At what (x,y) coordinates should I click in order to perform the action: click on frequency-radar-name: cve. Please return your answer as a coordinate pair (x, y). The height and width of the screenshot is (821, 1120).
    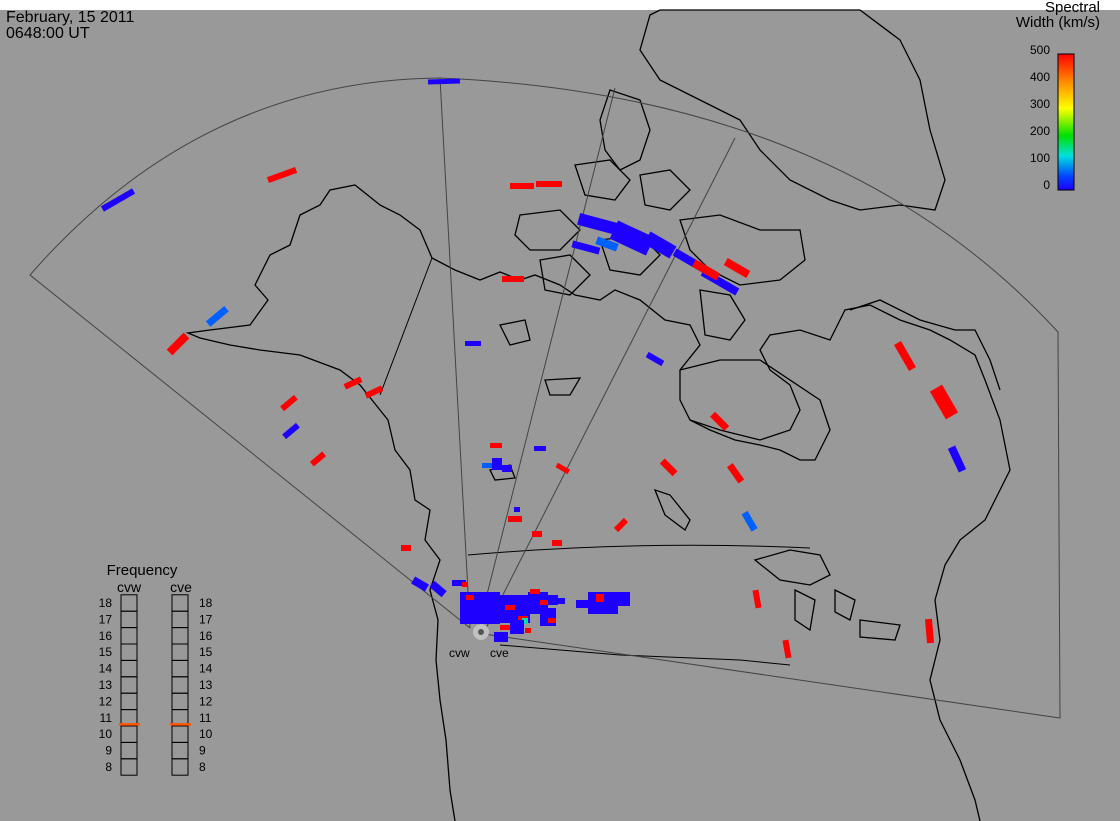
    Looking at the image, I should click on (181, 587).